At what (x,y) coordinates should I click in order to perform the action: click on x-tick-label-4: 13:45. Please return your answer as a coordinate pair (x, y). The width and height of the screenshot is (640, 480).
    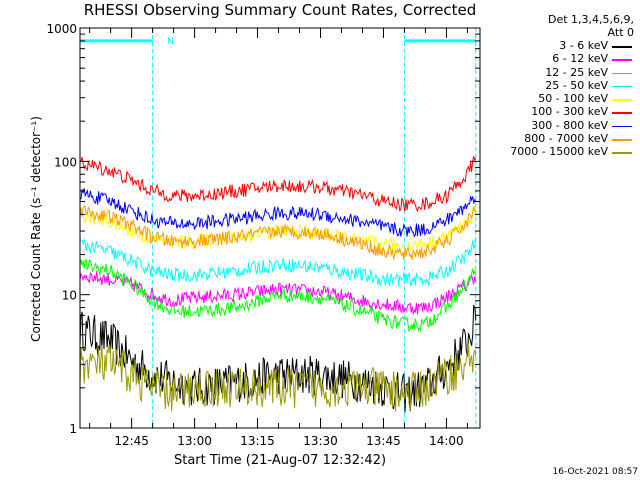
    Looking at the image, I should click on (383, 441).